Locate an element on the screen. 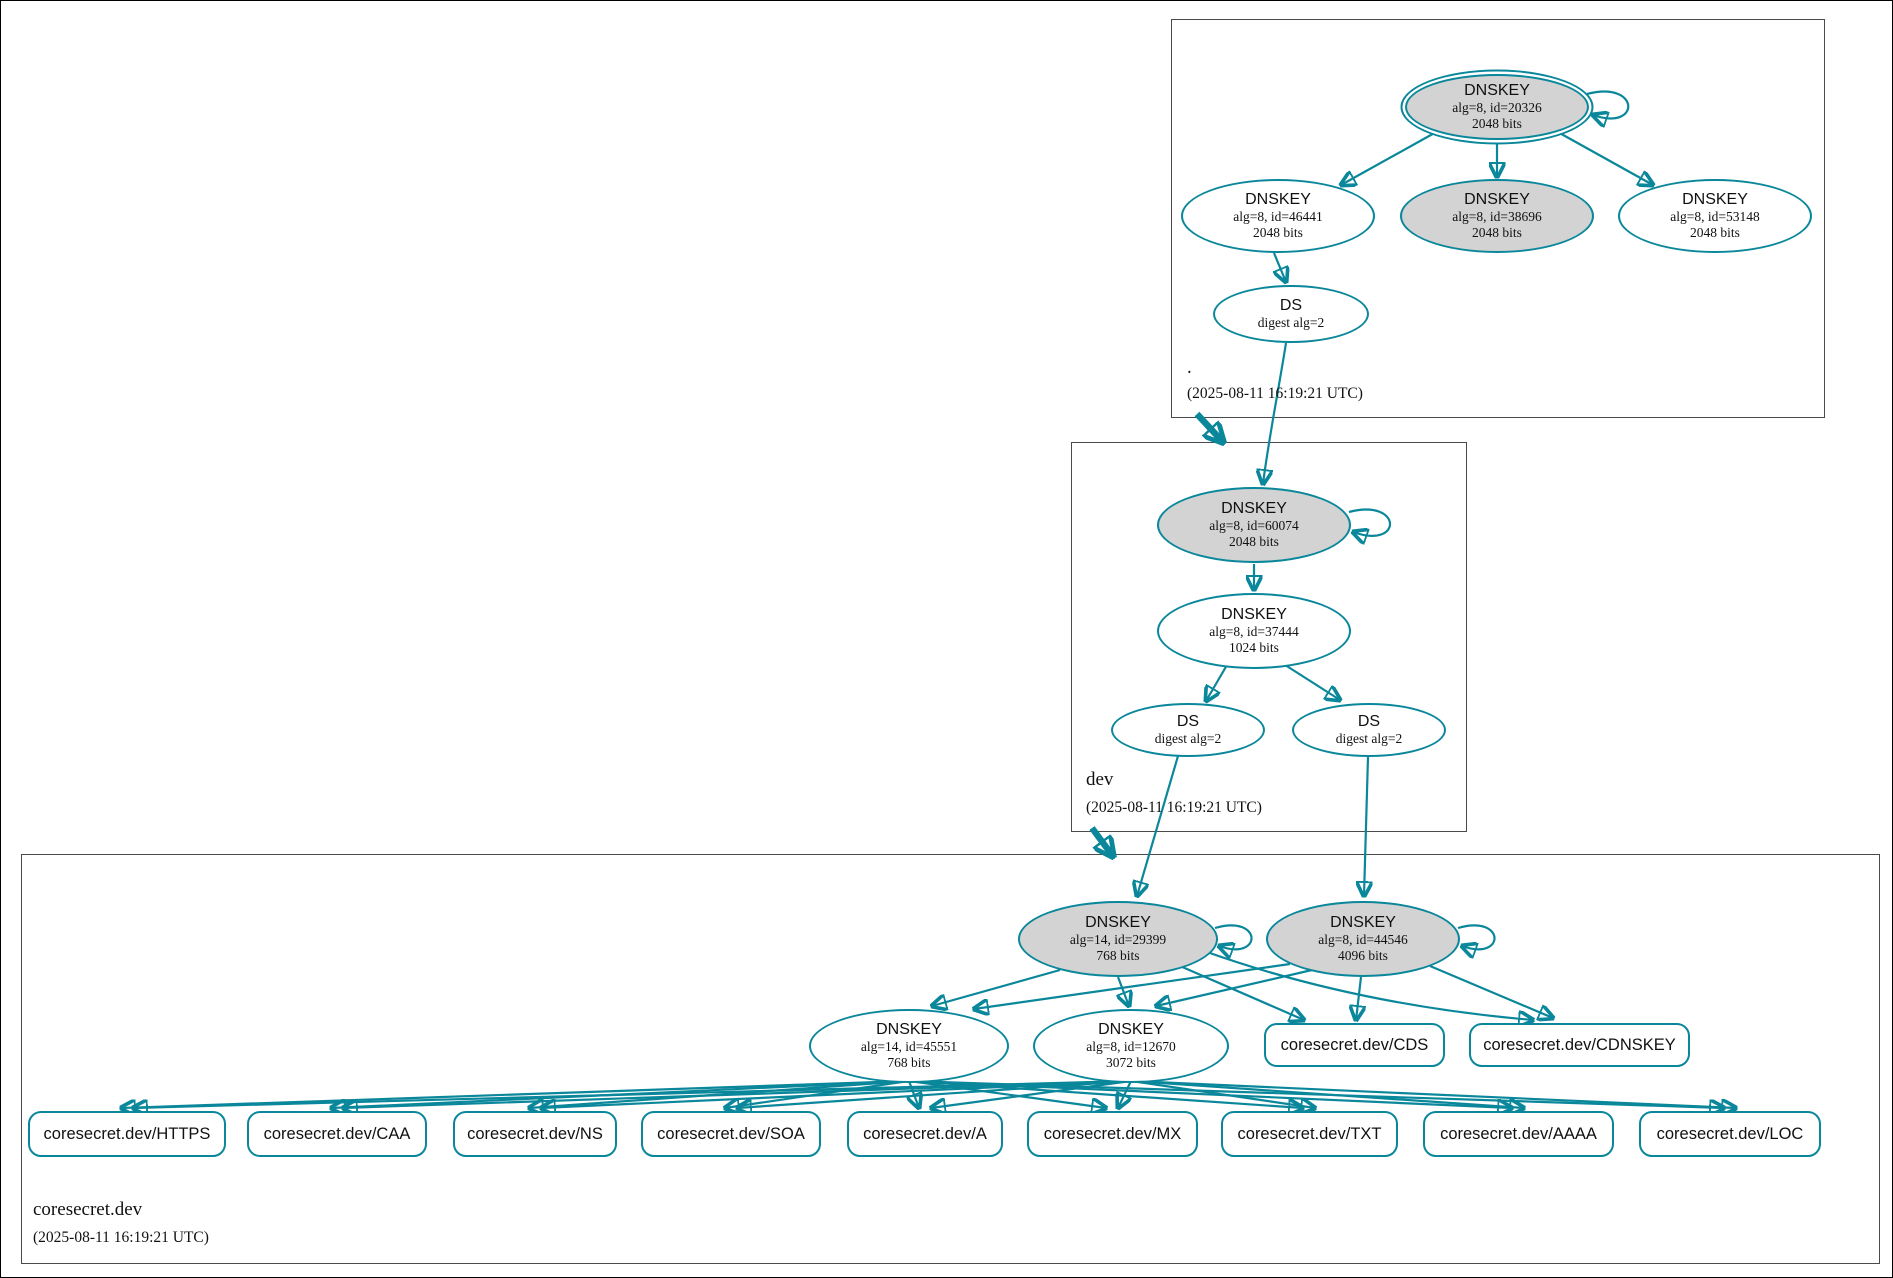 The height and width of the screenshot is (1278, 1893). edge-ksk29399-zsk45551 is located at coordinates (996, 987).